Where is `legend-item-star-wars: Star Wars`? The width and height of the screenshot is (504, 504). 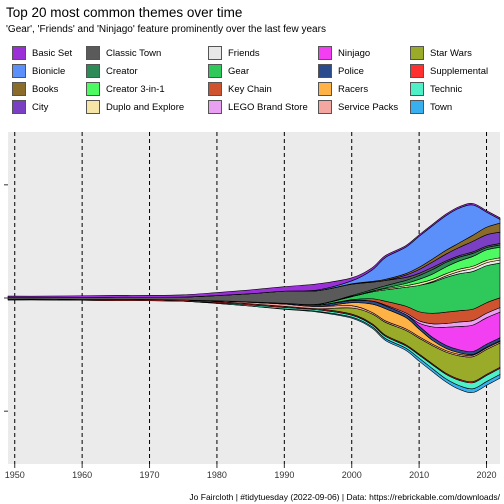
legend-item-star-wars: Star Wars is located at coordinates (441, 53).